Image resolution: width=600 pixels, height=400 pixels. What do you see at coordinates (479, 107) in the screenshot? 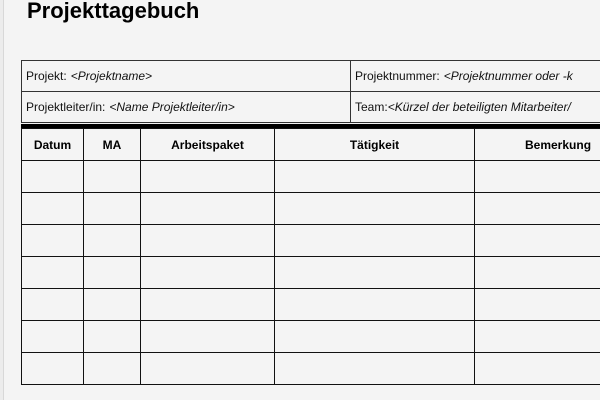
I see `team-value: <Kürzel der beteiligten Mitarbeiter/` at bounding box center [479, 107].